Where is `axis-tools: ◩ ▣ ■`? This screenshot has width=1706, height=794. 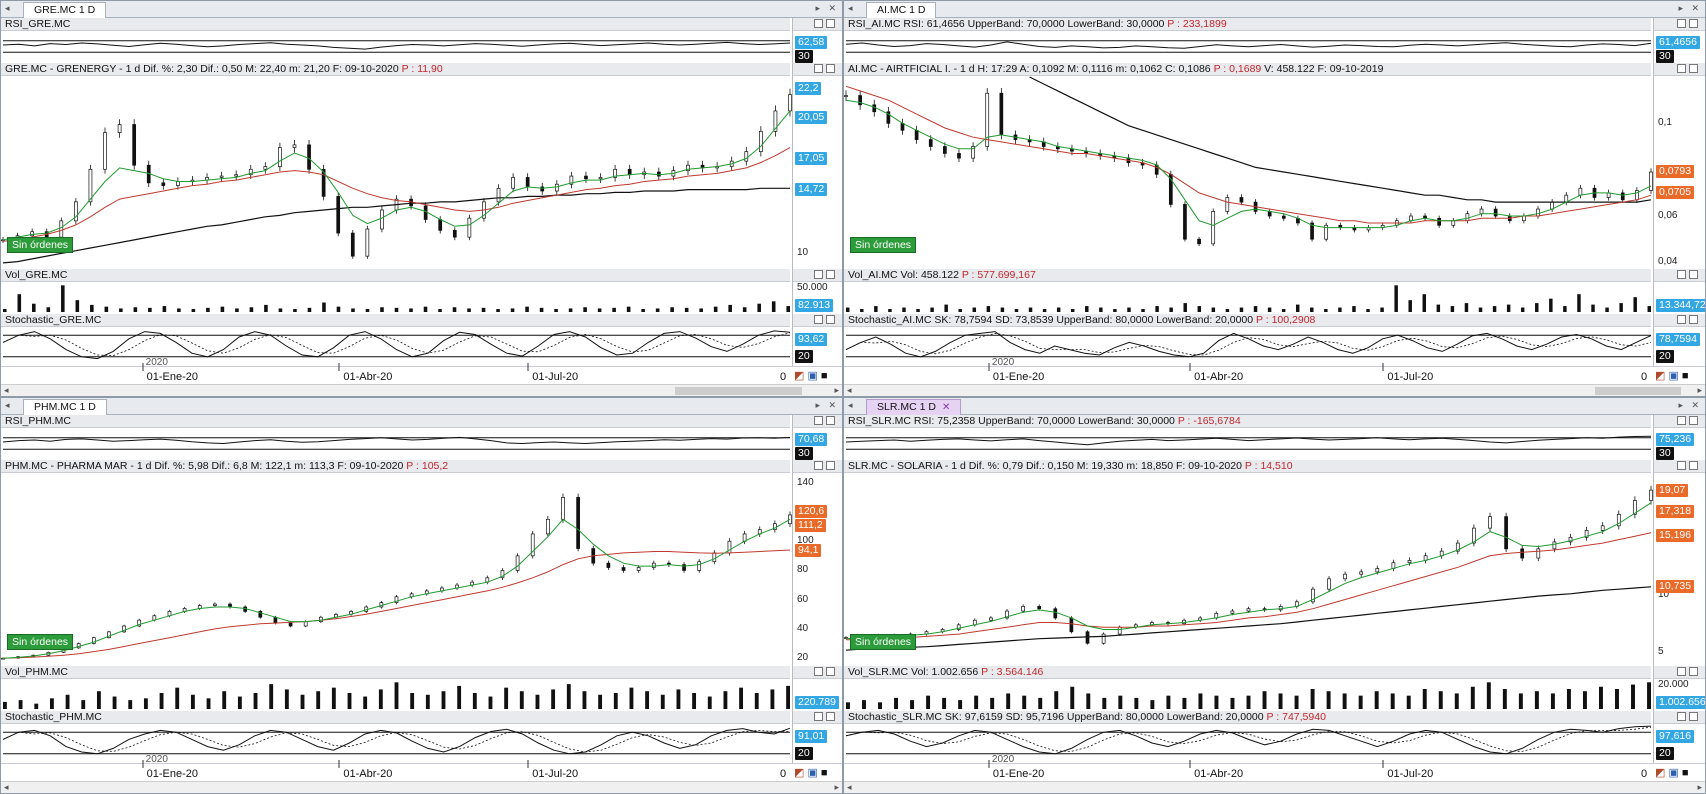
axis-tools: ◩ ▣ ■ is located at coordinates (1672, 375).